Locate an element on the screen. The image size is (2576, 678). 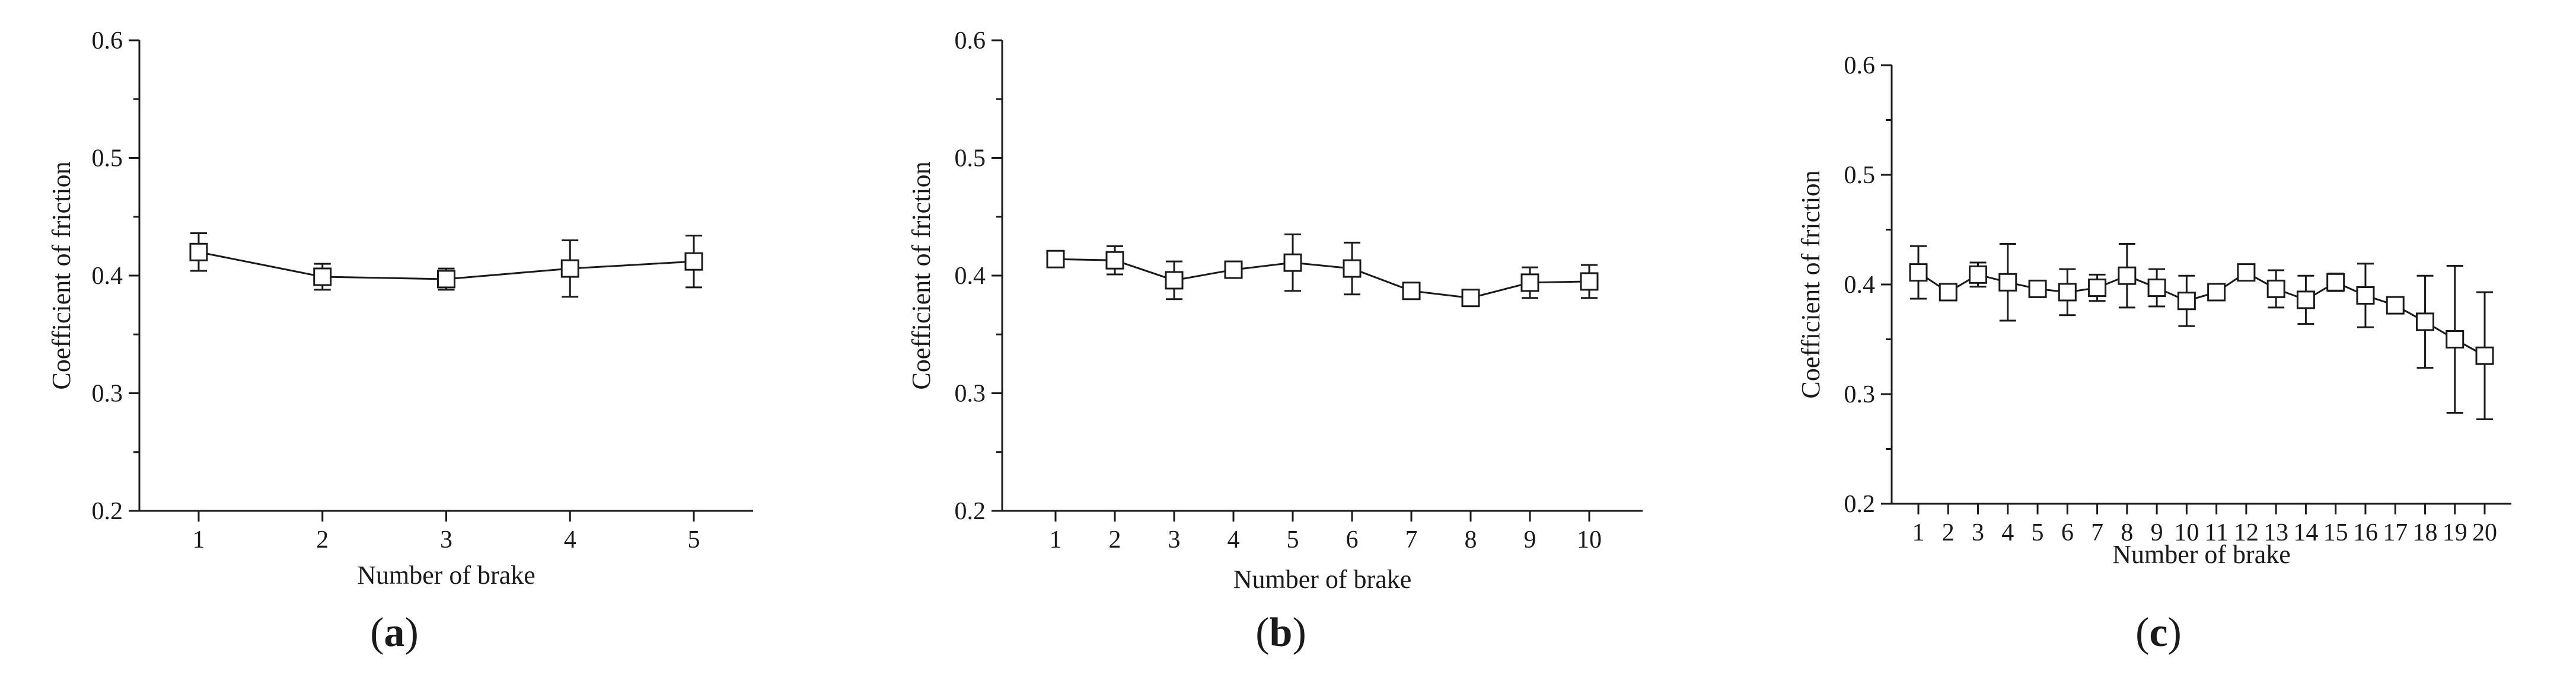
x-tick-label: 8 is located at coordinates (1471, 540).